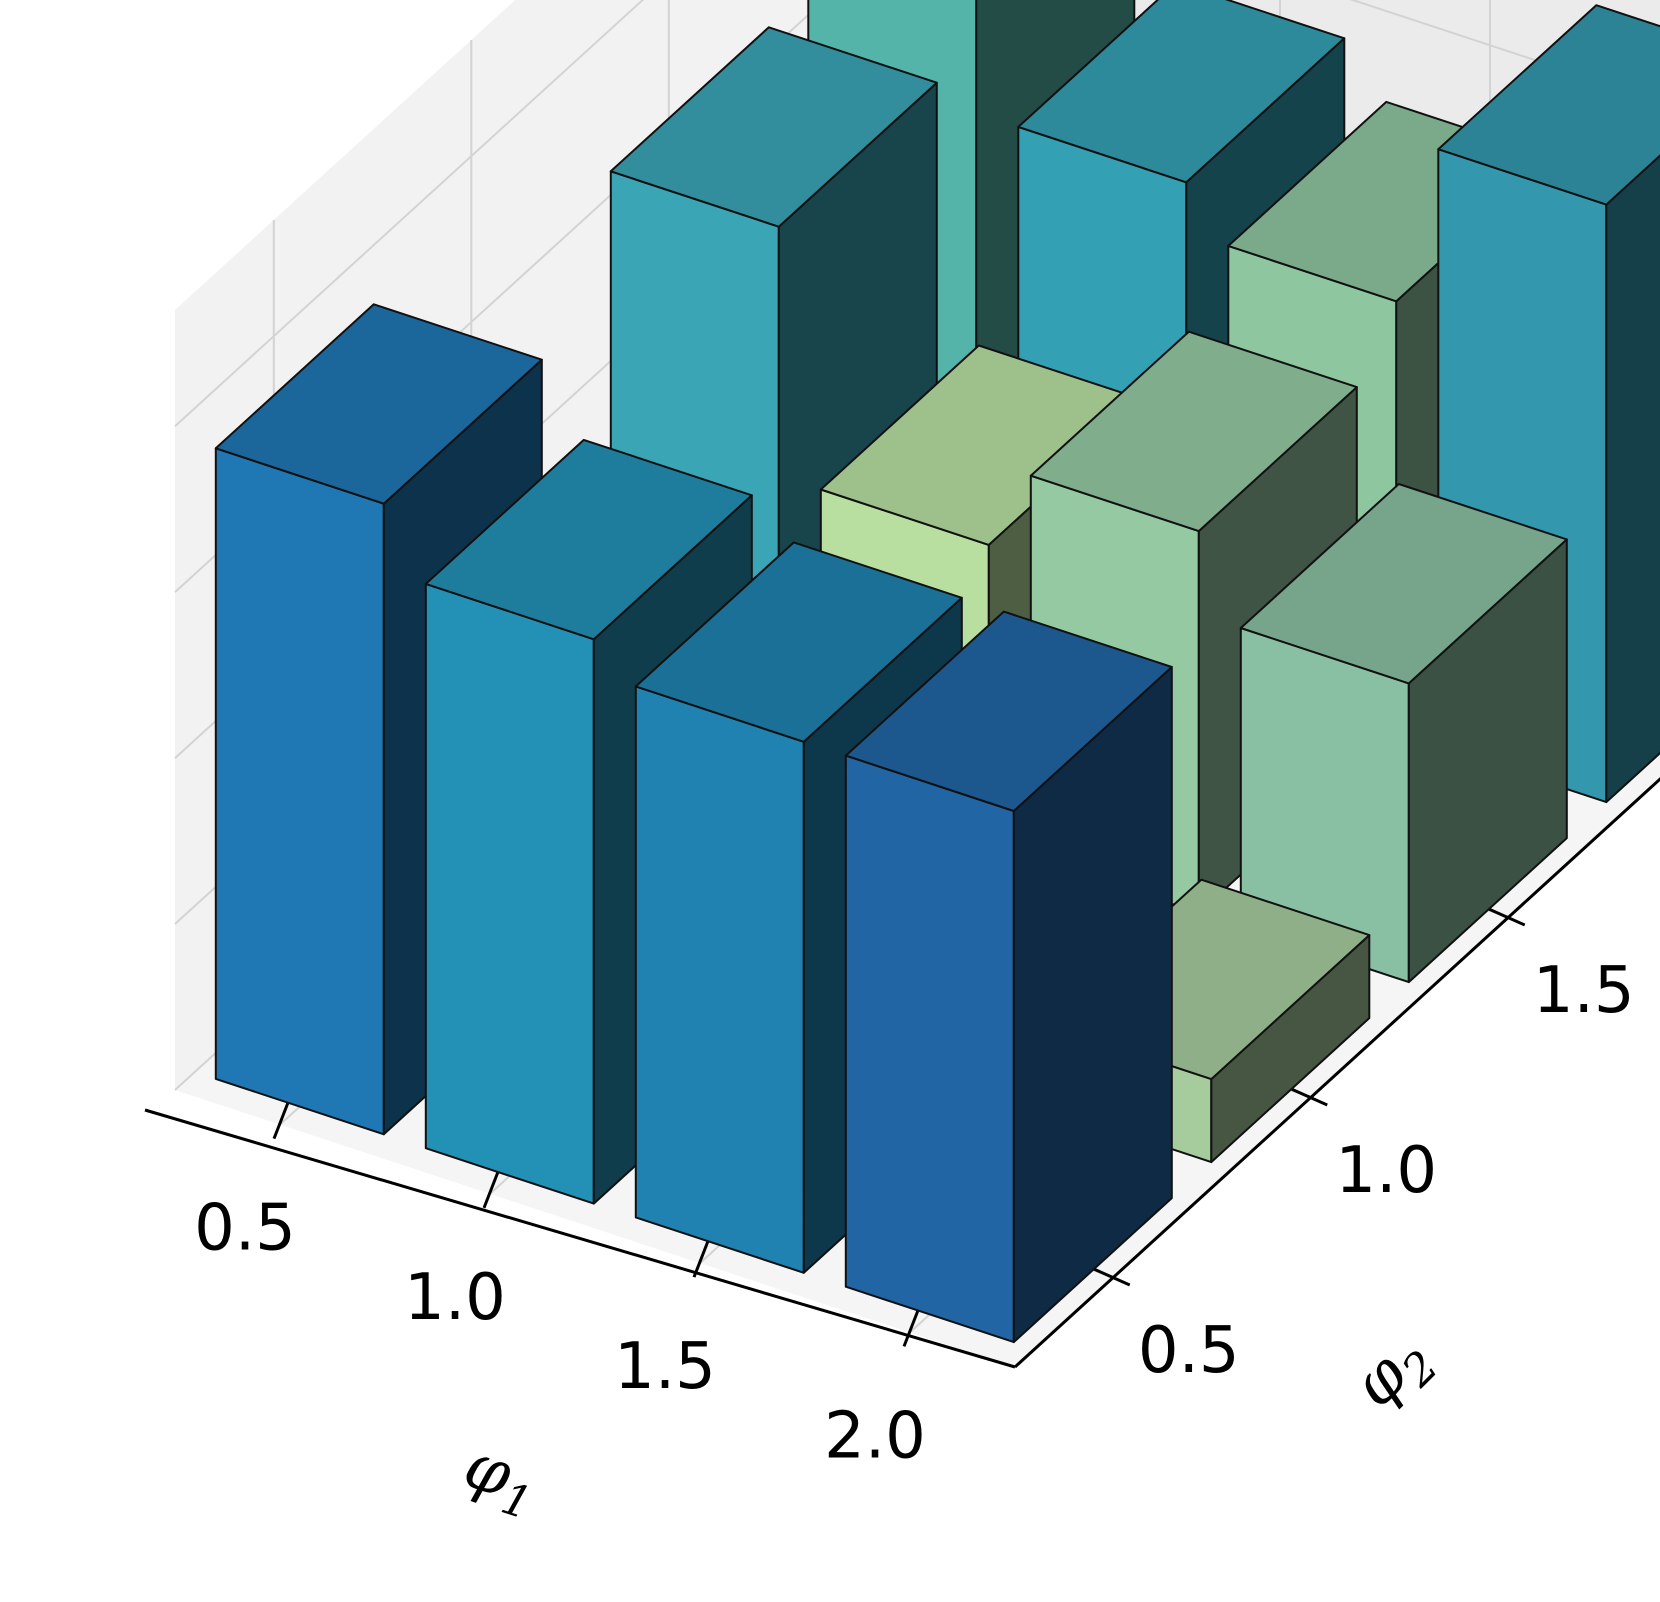 The height and width of the screenshot is (1602, 1660). Describe the element at coordinates (500, 1479) in the screenshot. I see `x-axis-label: φ1` at that location.